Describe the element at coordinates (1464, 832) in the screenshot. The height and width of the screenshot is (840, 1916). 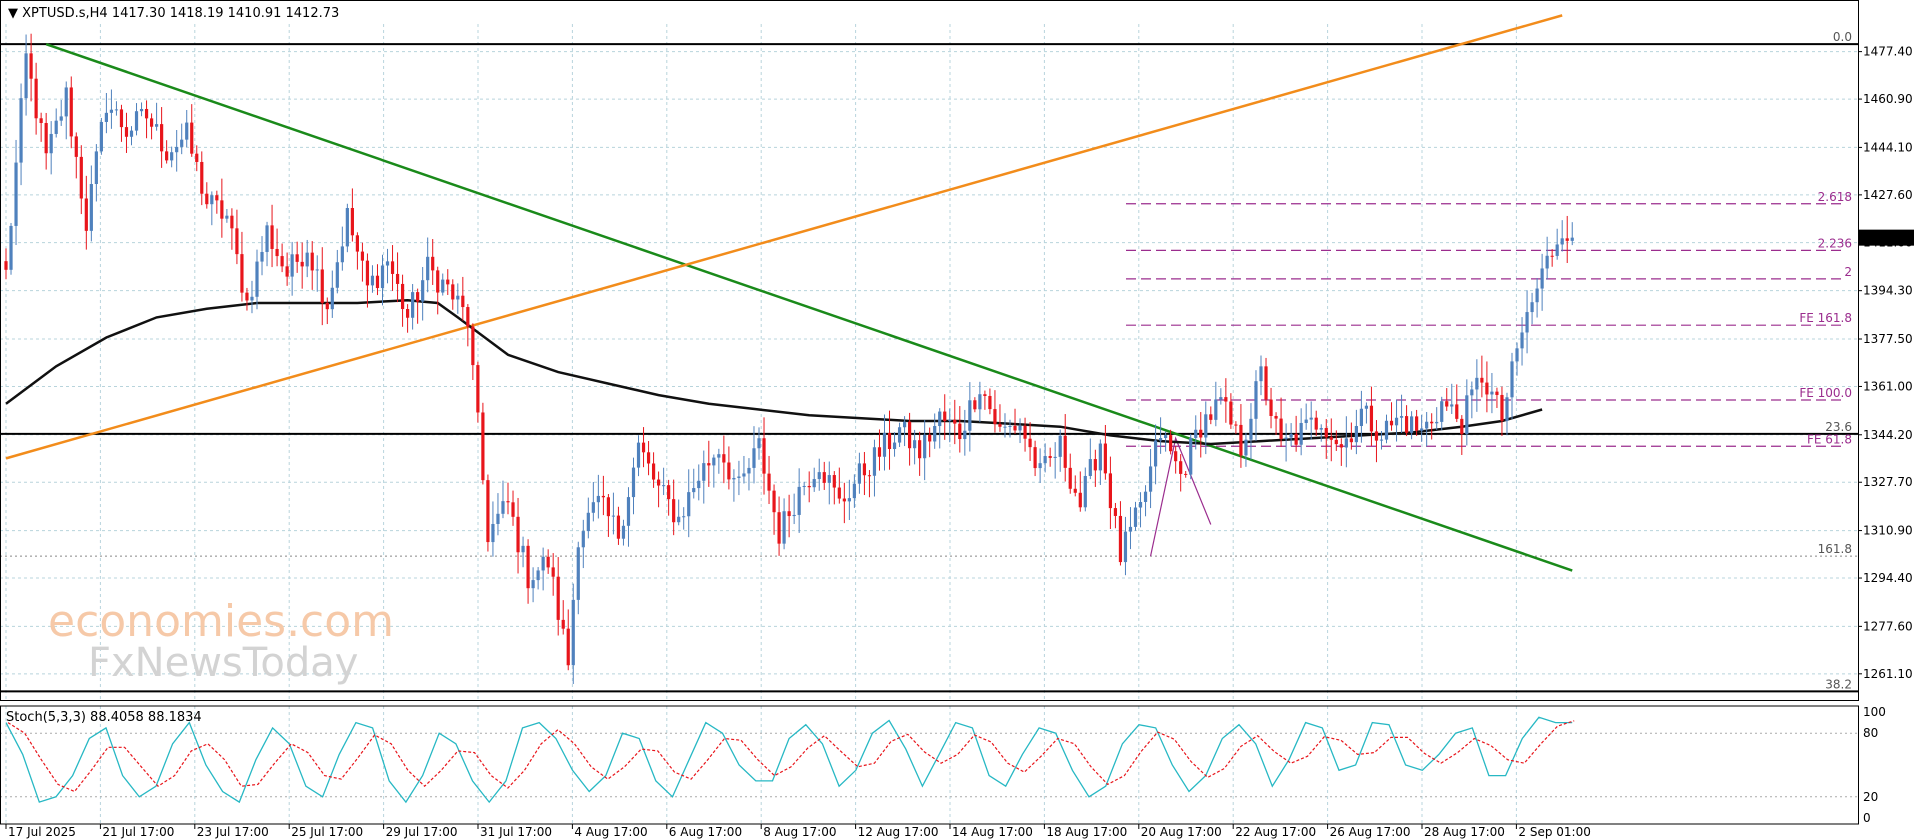
I see `x-tick-label-15: 28 Aug 17:00` at that location.